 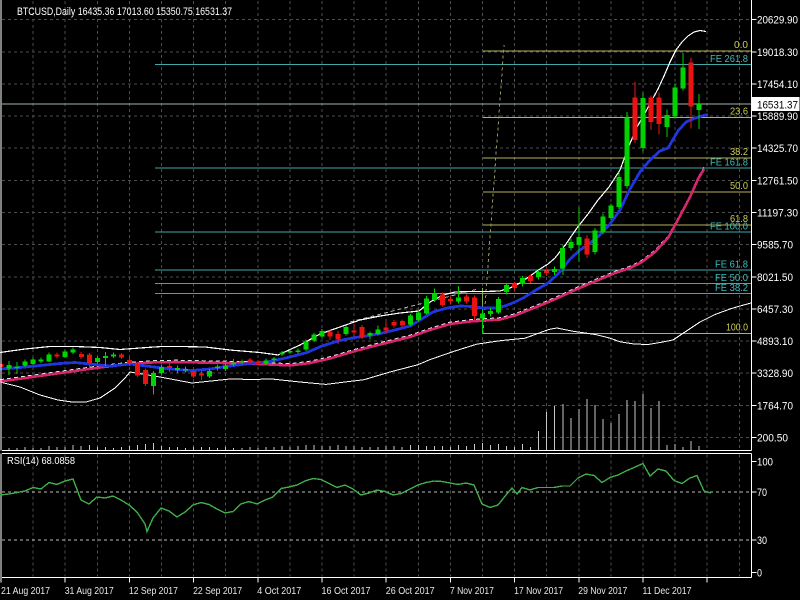 I want to click on svg-text: 3328.90, so click(x=775, y=374).